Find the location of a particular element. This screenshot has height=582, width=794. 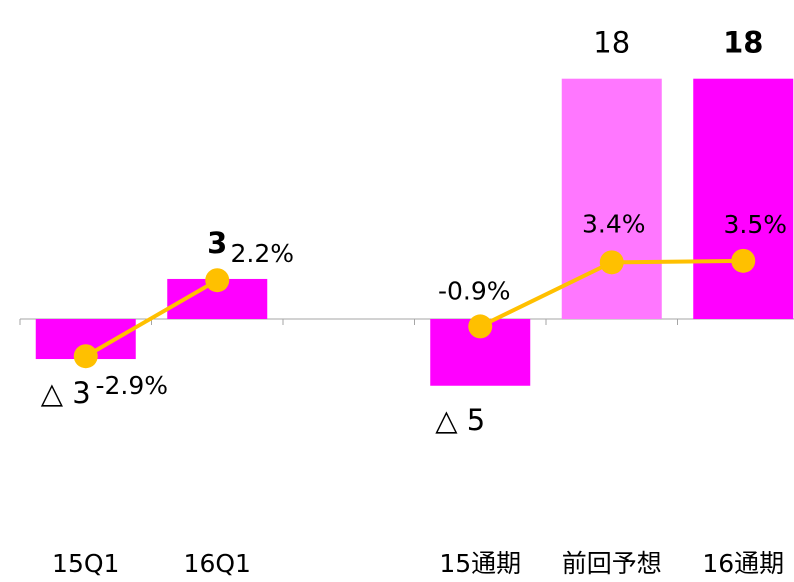

bar-16通期 is located at coordinates (743, 198).